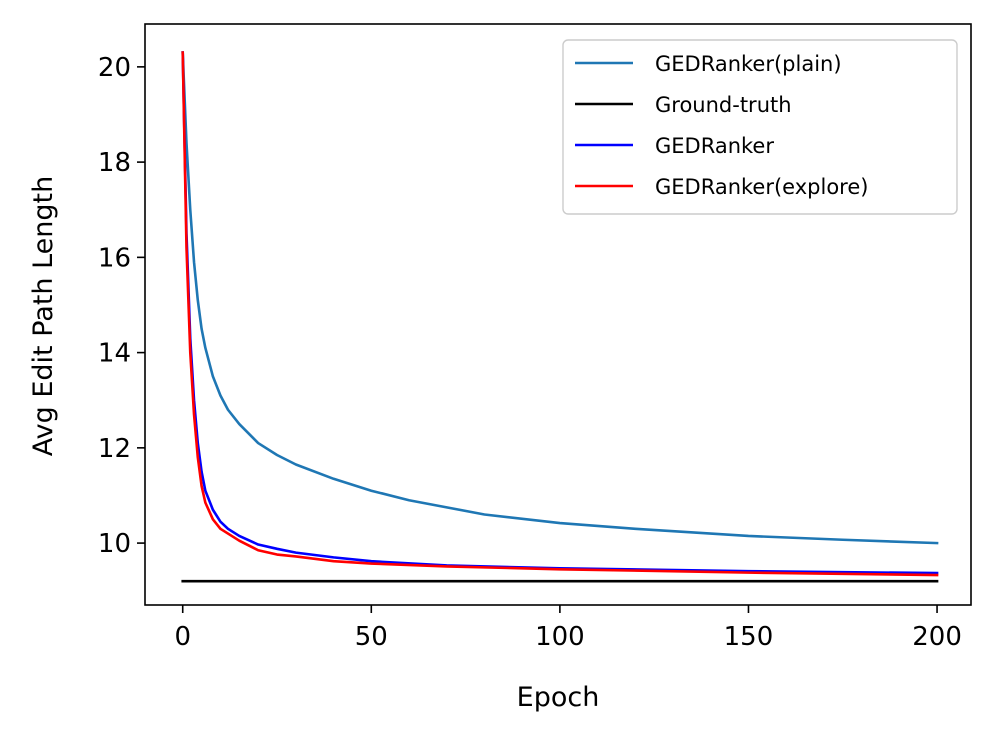  I want to click on x-tick-label: 150, so click(749, 637).